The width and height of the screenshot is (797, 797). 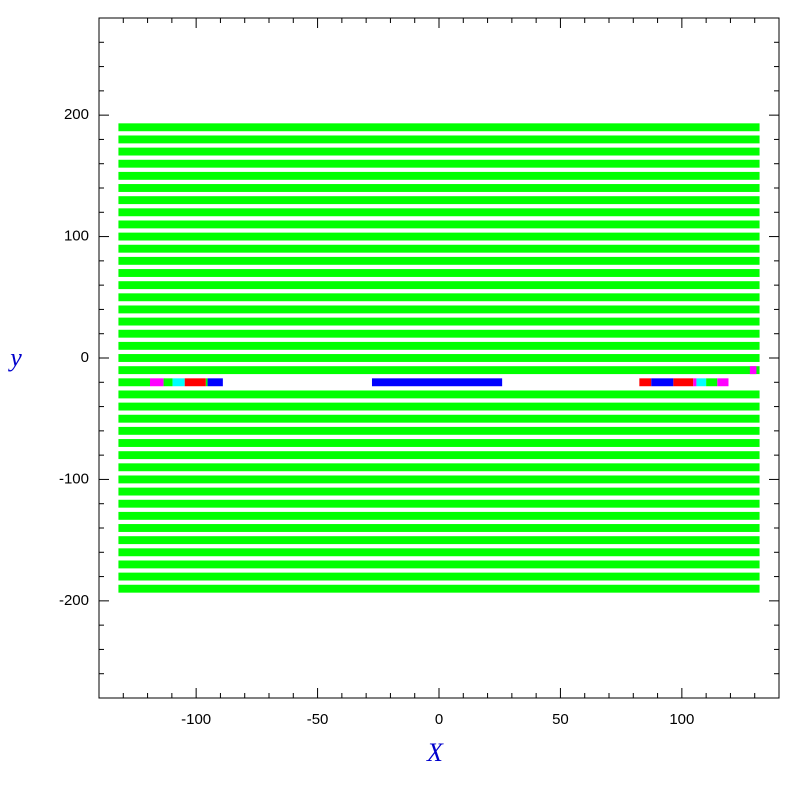 What do you see at coordinates (318, 719) in the screenshot?
I see `x-tick-label: -50` at bounding box center [318, 719].